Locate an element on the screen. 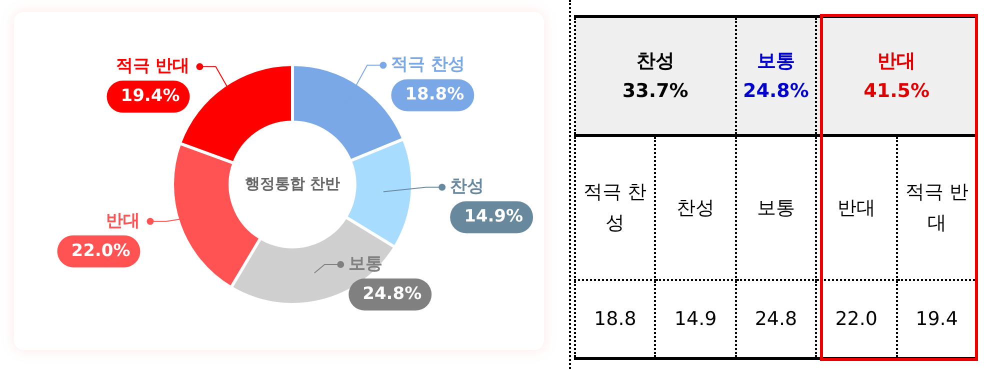  text: 보통 24.8% is located at coordinates (776, 76).